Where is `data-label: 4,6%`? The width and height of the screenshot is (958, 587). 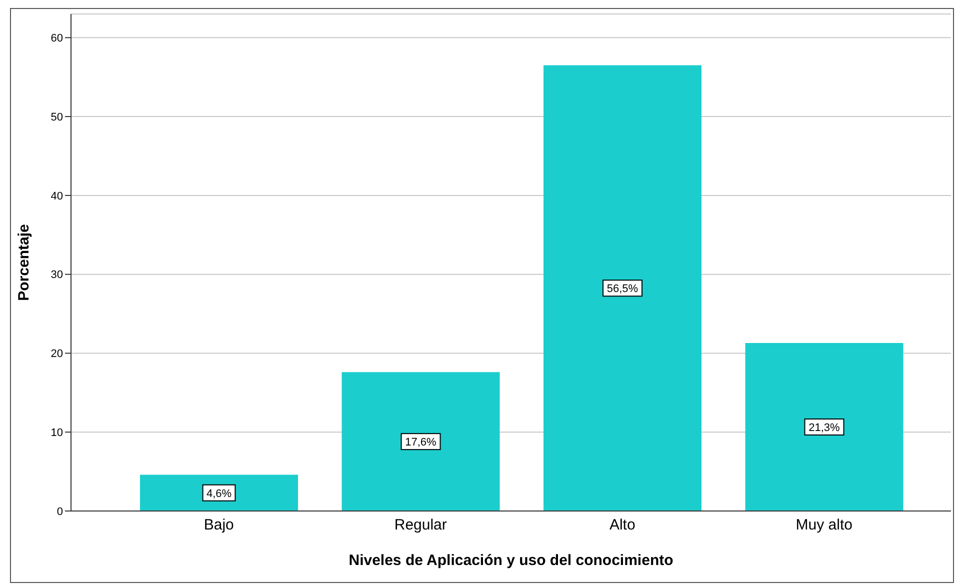
data-label: 4,6% is located at coordinates (219, 494).